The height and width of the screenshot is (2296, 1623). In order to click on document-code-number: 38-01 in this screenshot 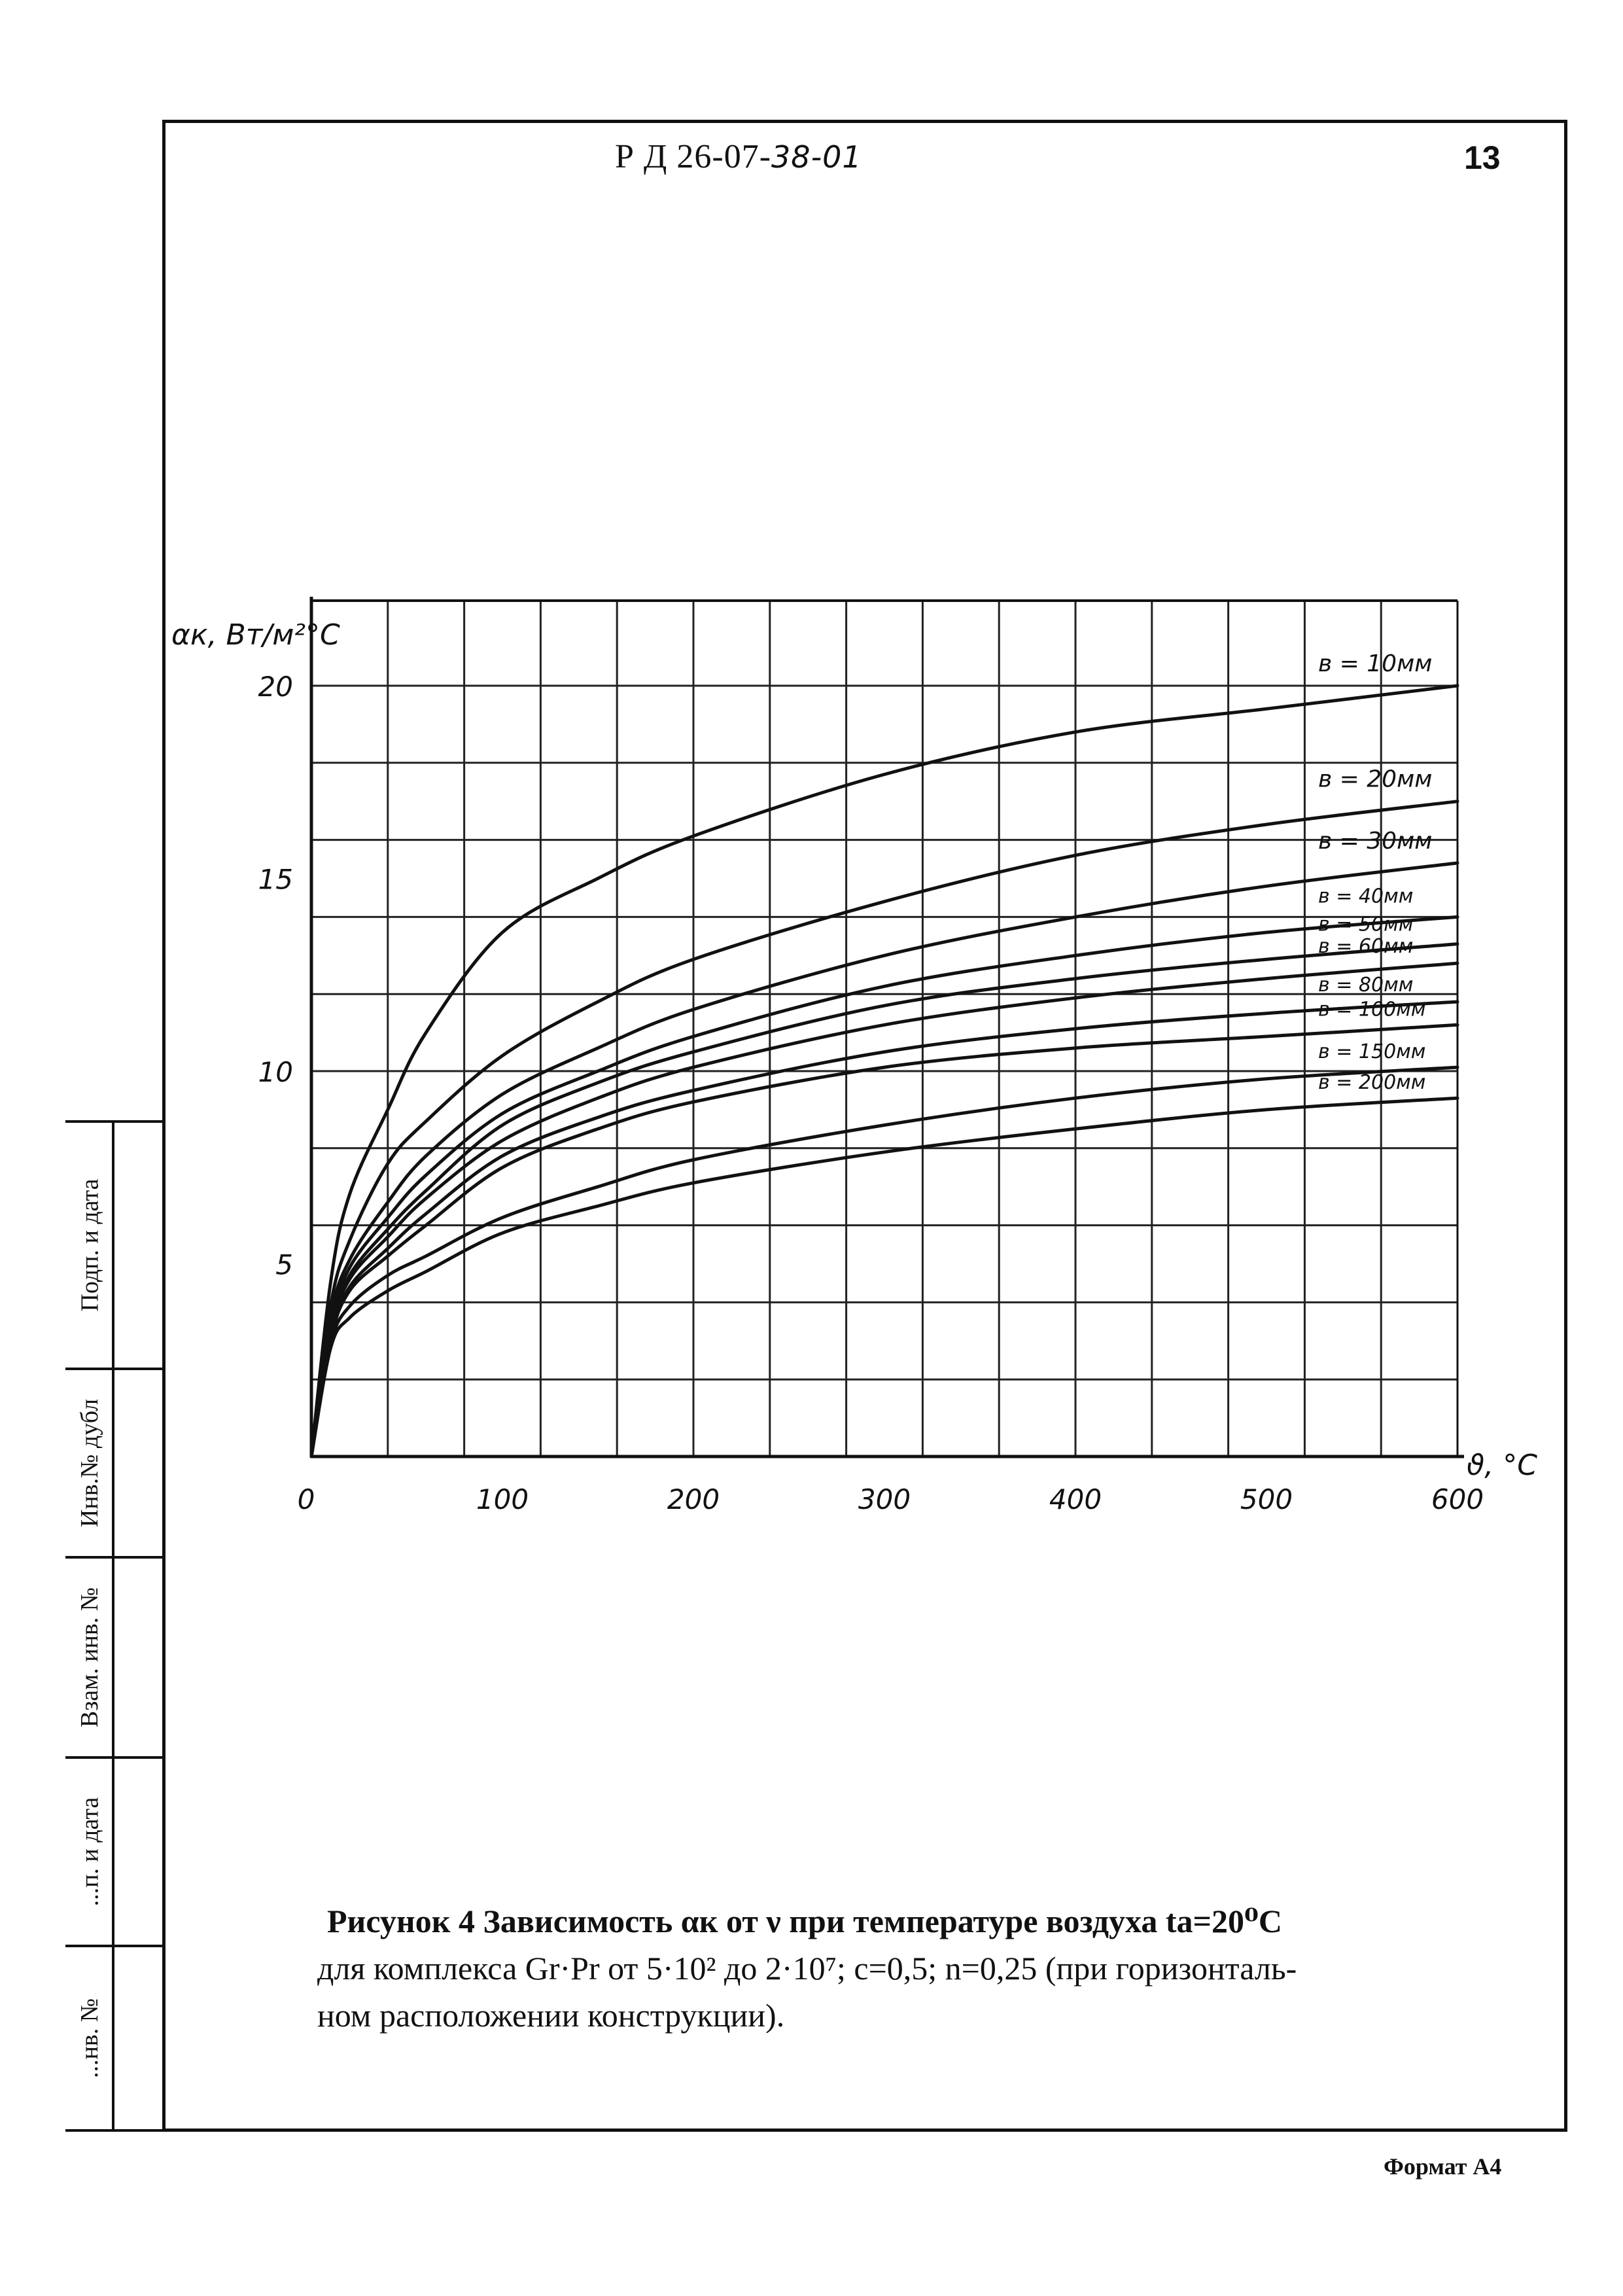, I will do `click(817, 157)`.